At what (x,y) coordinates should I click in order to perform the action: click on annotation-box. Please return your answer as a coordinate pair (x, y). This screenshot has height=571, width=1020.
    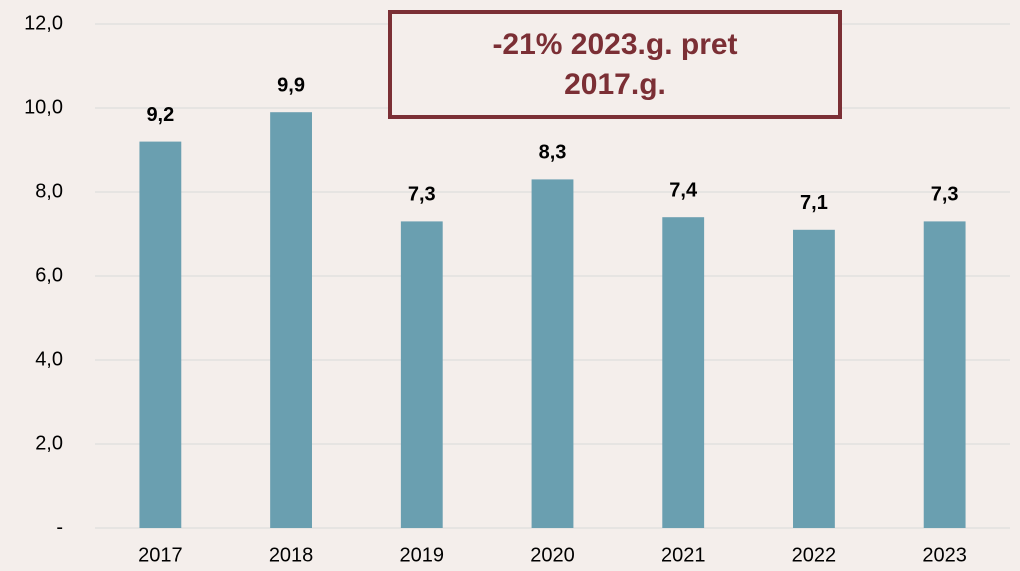
    Looking at the image, I should click on (615, 64).